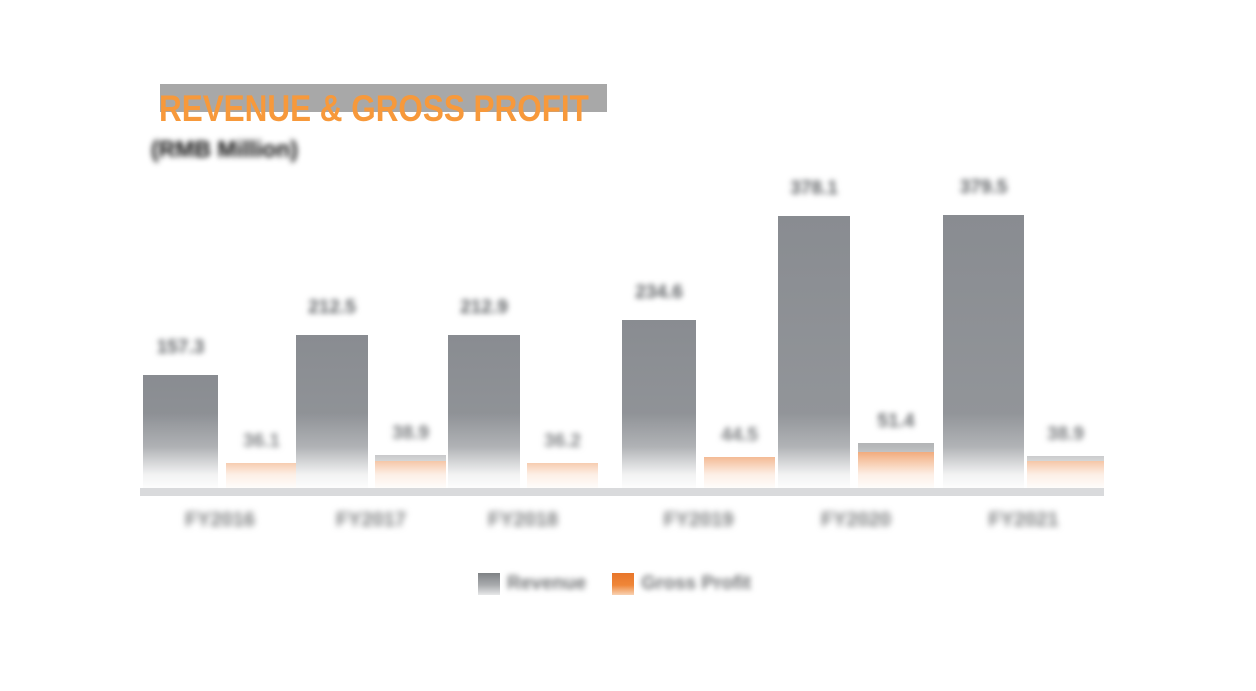 This screenshot has height=691, width=1256. I want to click on revenue-value-label: 212.5, so click(332, 307).